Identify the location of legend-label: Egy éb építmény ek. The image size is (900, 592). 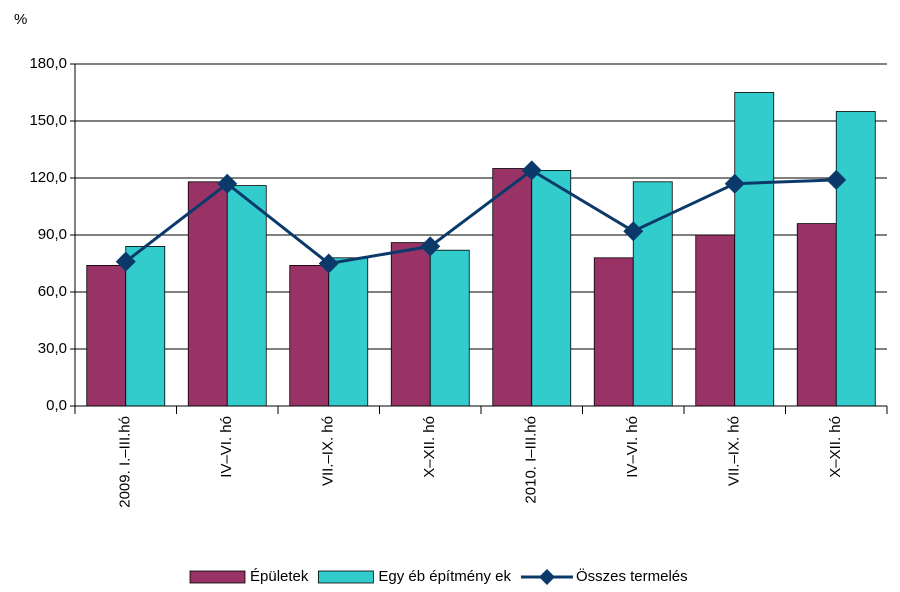
(444, 576).